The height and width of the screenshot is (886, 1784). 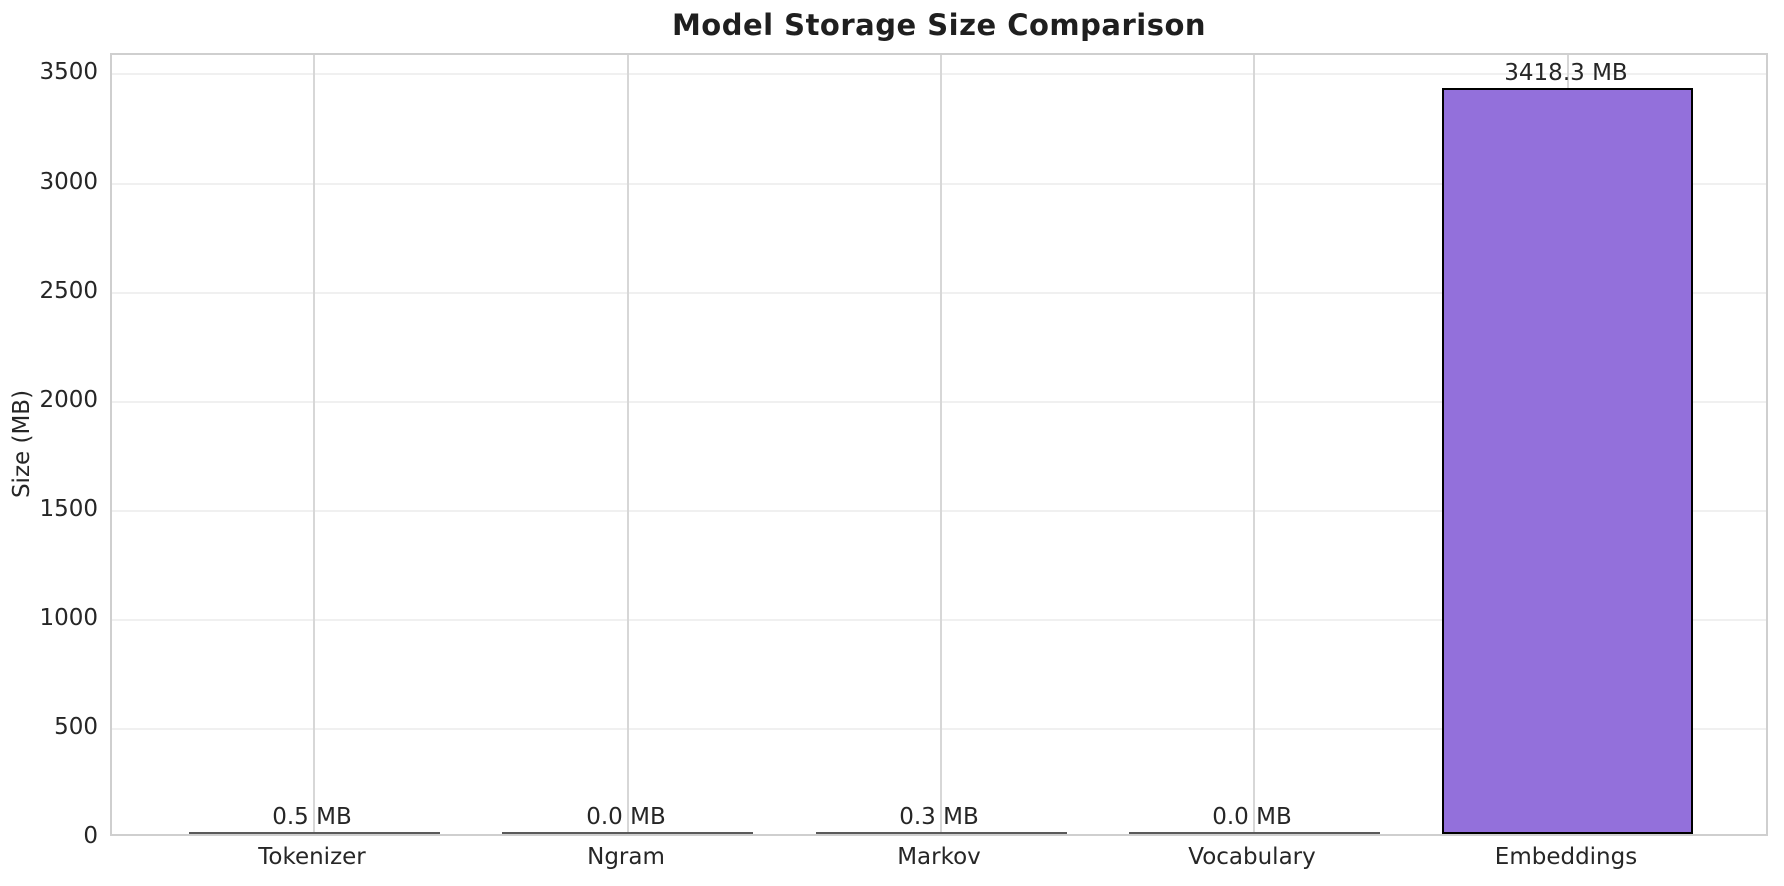 I want to click on gridline-x-vocabulary, so click(x=1254, y=444).